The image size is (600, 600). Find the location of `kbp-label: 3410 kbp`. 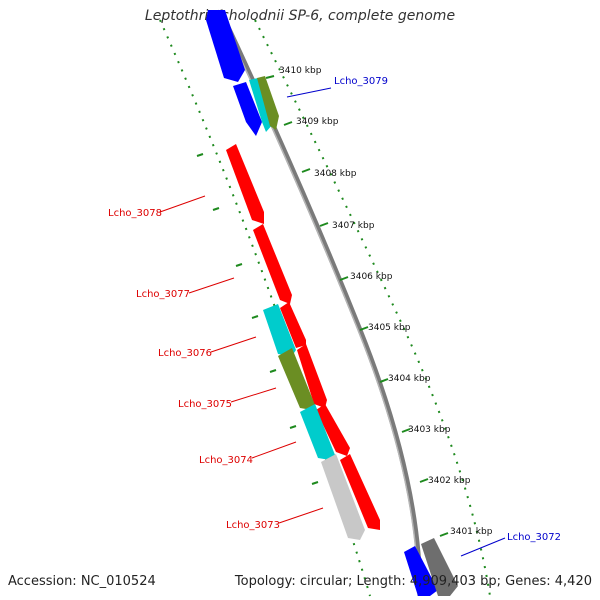

kbp-label: 3410 kbp is located at coordinates (300, 71).